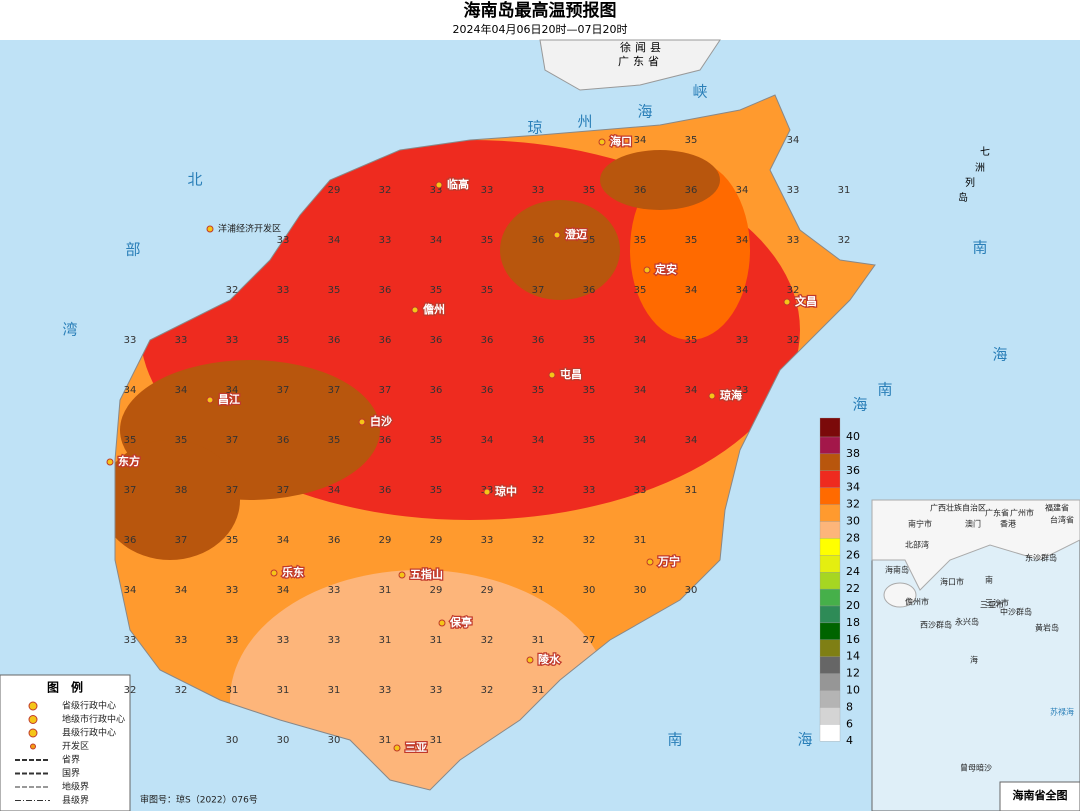 The height and width of the screenshot is (811, 1080). What do you see at coordinates (853, 605) in the screenshot?
I see `scale-label: 20` at bounding box center [853, 605].